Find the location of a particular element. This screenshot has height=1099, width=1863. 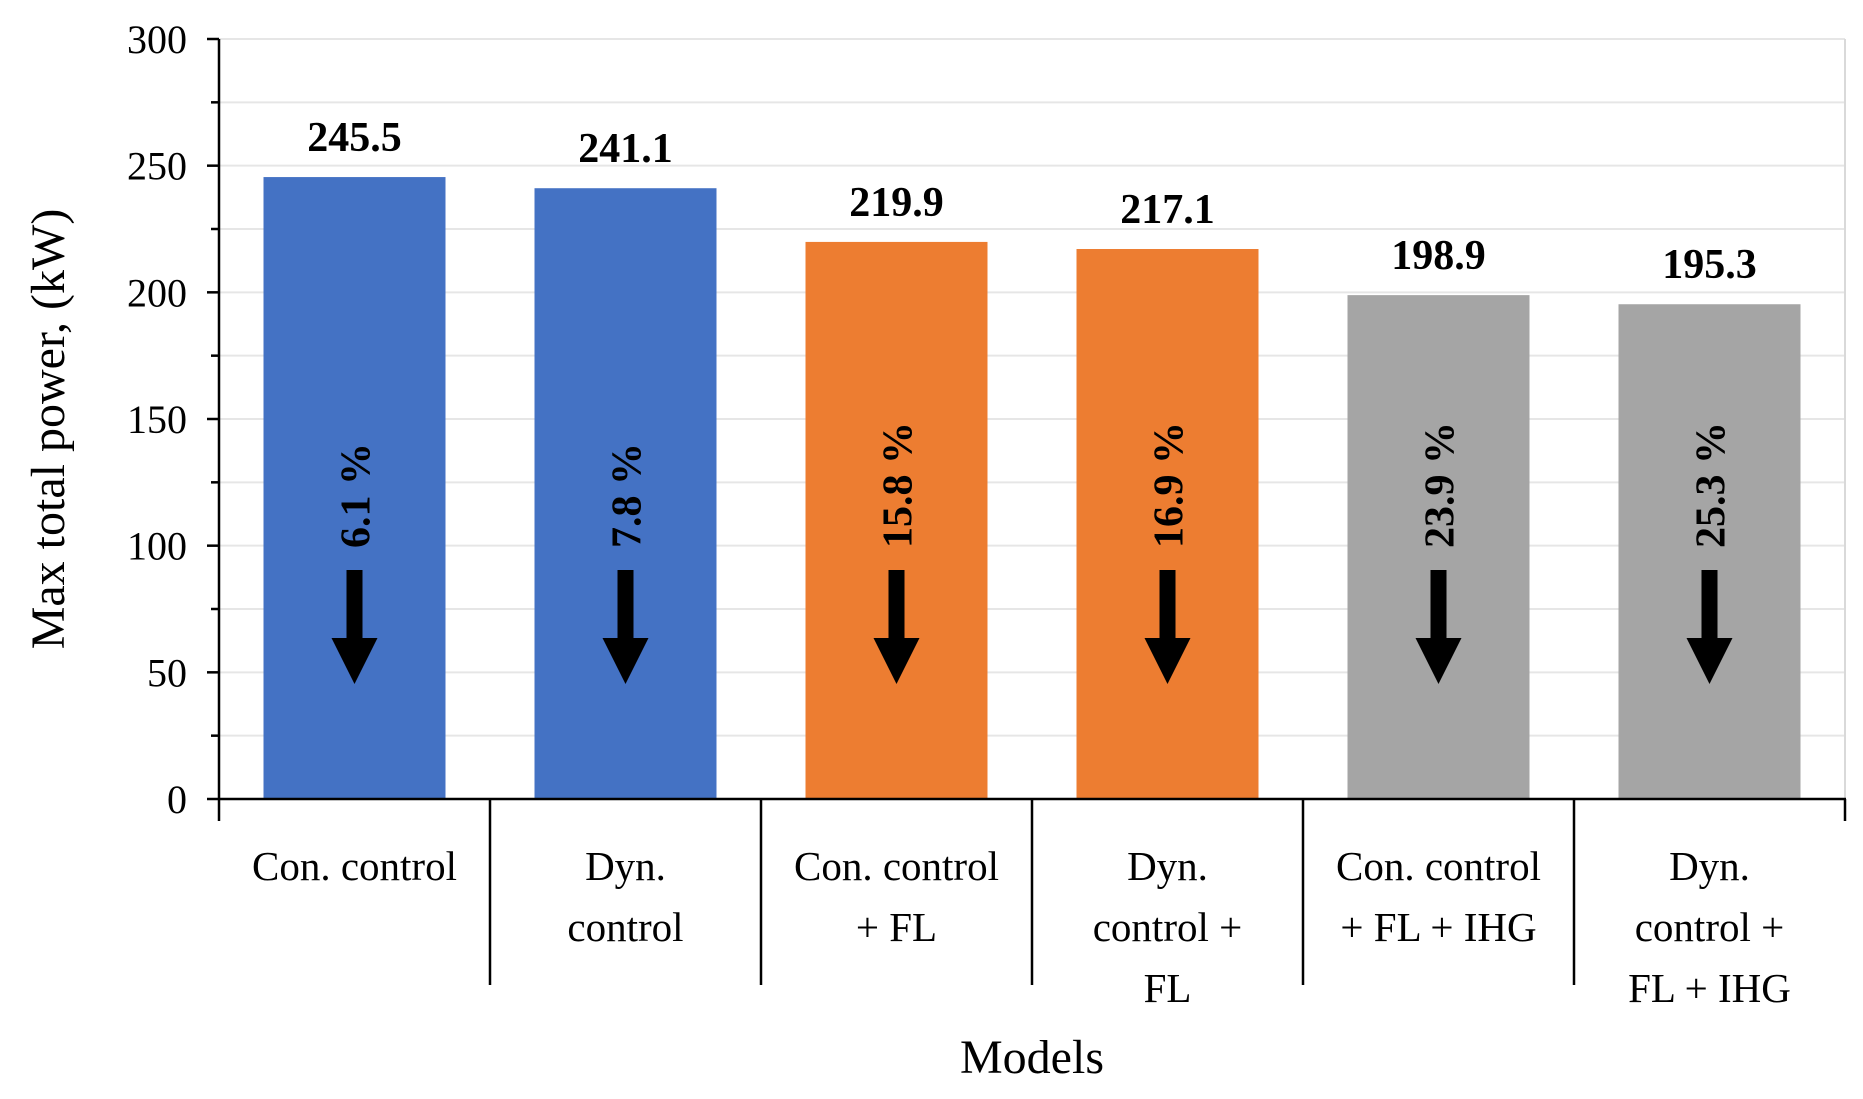

reduction-label: 7.8 % is located at coordinates (628, 495).